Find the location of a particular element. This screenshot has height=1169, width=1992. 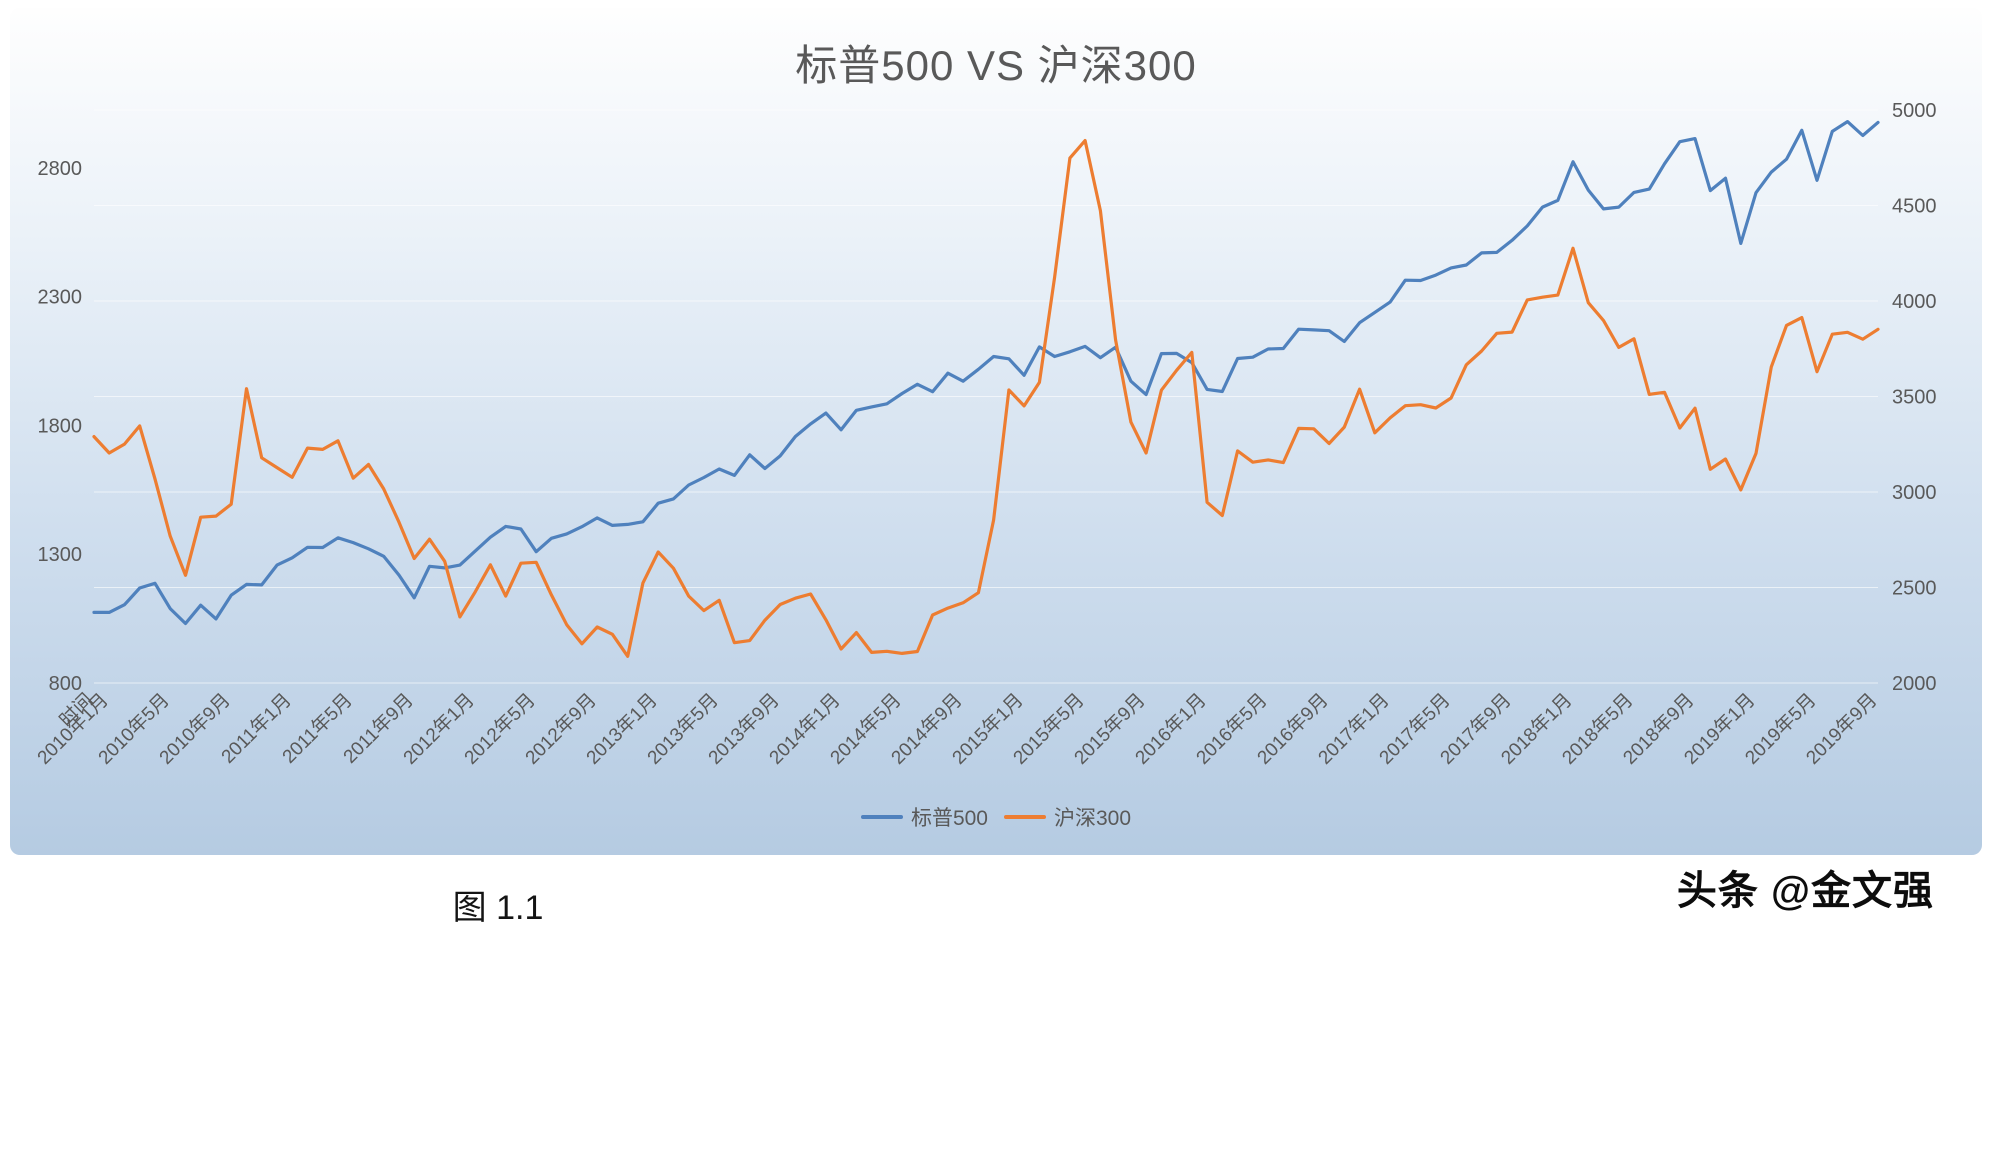

right-axis-tick-label: 3500 is located at coordinates (1914, 398).